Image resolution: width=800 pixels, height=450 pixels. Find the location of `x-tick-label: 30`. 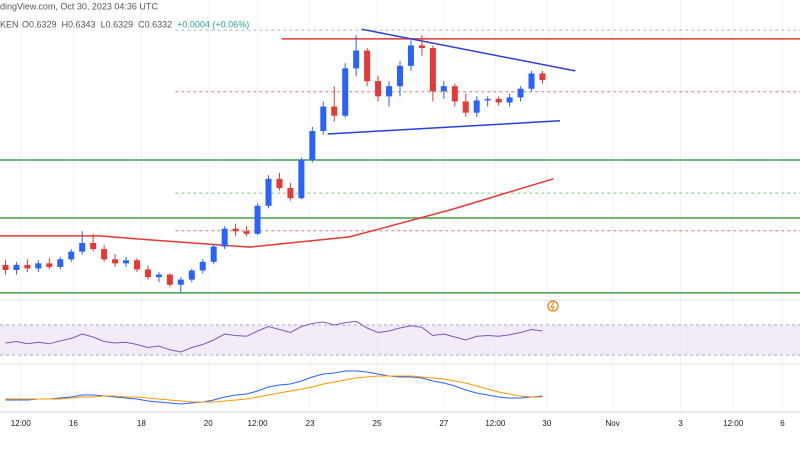

x-tick-label: 30 is located at coordinates (546, 423).